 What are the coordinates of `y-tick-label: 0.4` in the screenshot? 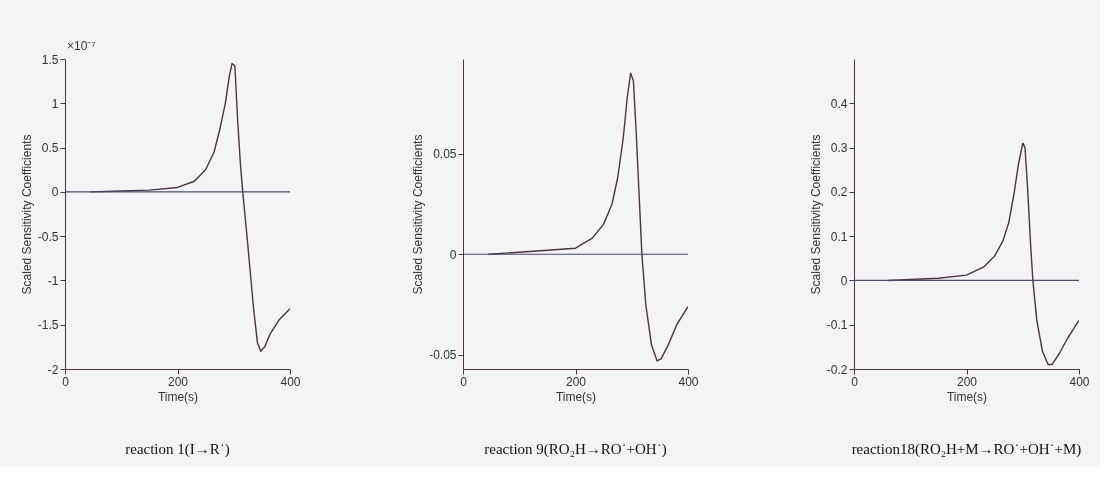 It's located at (839, 103).